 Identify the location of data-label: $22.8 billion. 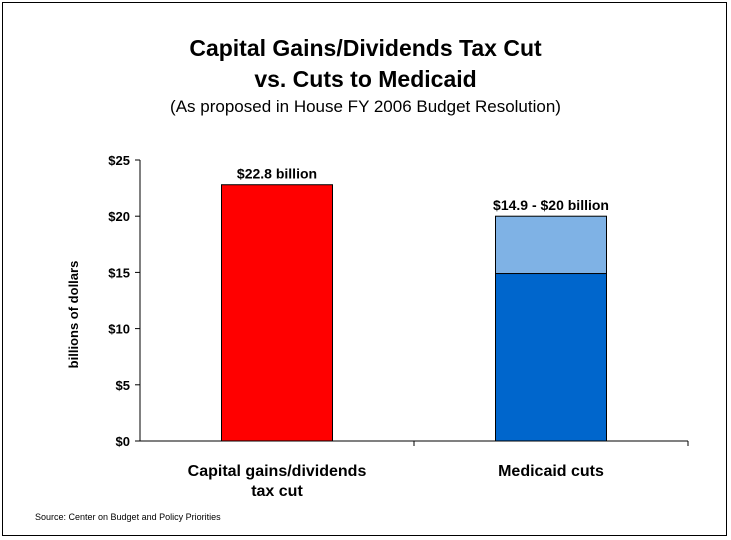
(277, 174).